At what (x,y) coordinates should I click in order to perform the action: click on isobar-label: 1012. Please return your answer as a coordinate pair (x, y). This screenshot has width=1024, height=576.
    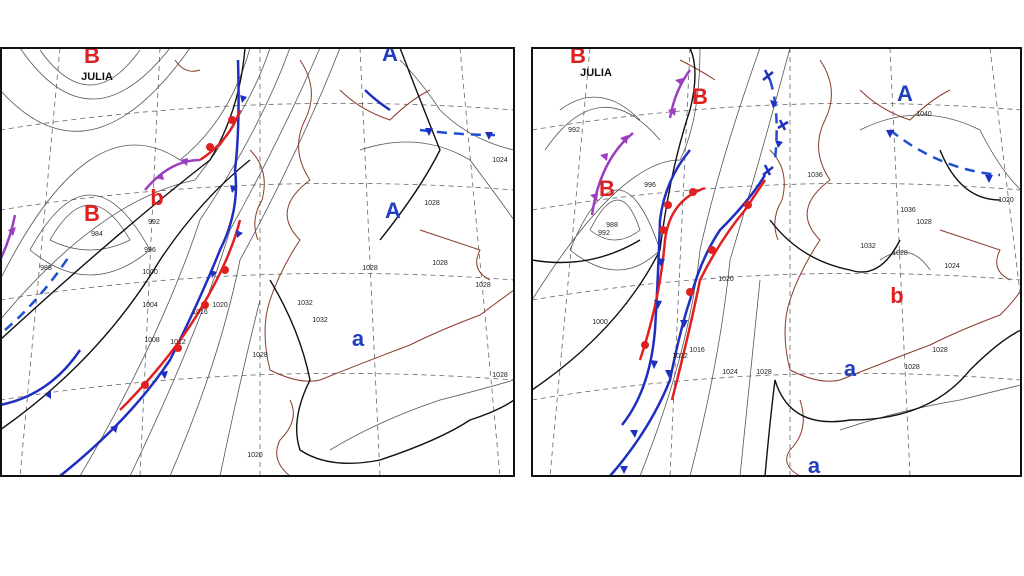
    Looking at the image, I should click on (680, 356).